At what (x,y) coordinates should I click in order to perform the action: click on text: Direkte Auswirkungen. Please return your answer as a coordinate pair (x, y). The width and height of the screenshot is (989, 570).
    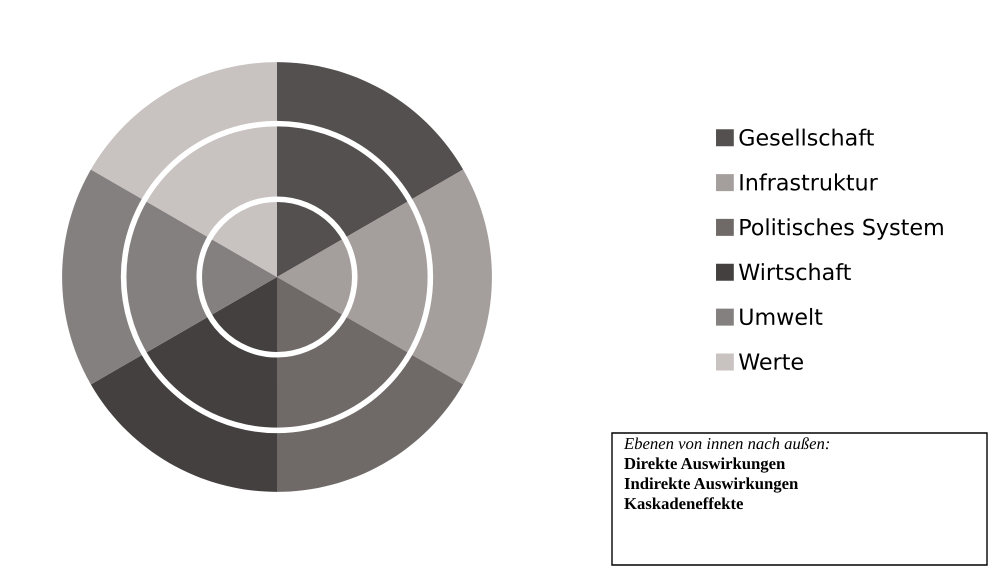
    Looking at the image, I should click on (705, 465).